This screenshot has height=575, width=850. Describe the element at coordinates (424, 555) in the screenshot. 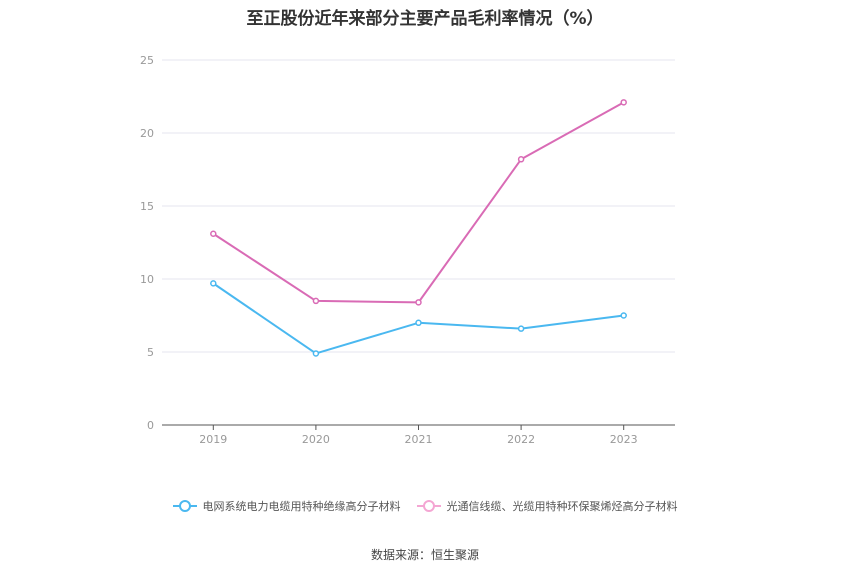

I see `data-source: 数据来源：恒生聚源` at that location.